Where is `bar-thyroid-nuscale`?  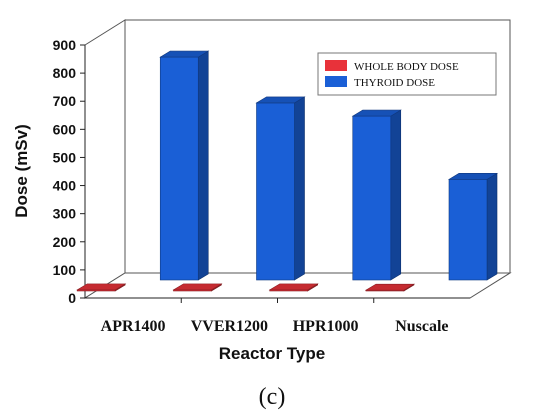
bar-thyroid-nuscale is located at coordinates (473, 226).